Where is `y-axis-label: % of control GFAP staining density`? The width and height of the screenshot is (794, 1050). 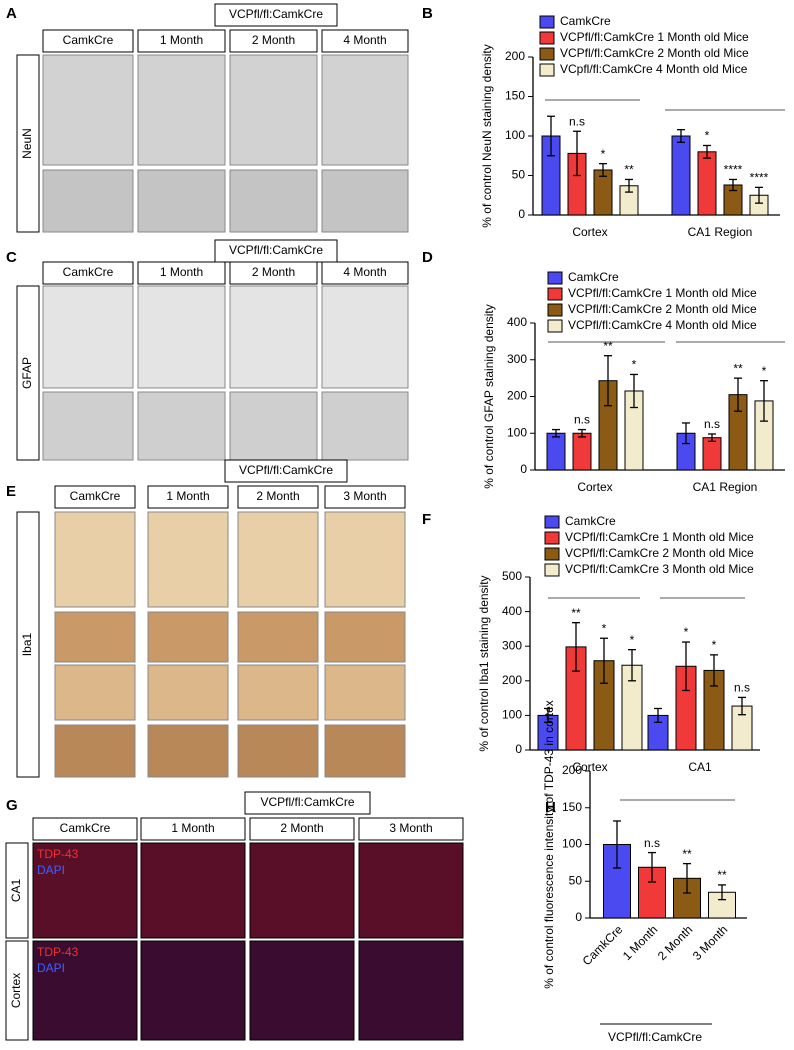
y-axis-label: % of control GFAP staining density is located at coordinates (489, 396).